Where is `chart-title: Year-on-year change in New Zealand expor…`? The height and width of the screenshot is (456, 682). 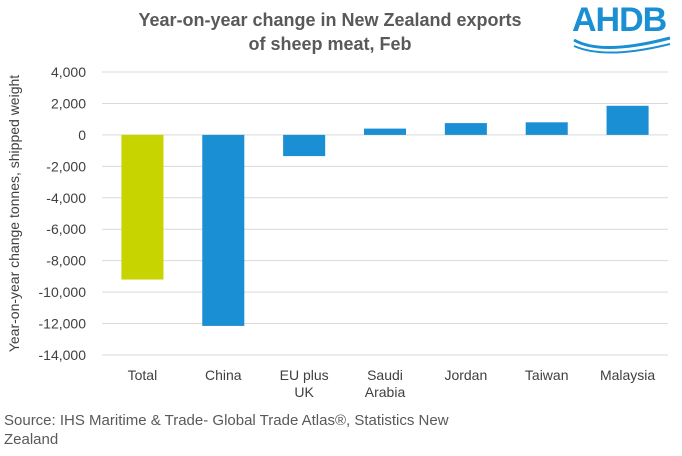
chart-title: Year-on-year change in New Zealand expor… is located at coordinates (330, 32).